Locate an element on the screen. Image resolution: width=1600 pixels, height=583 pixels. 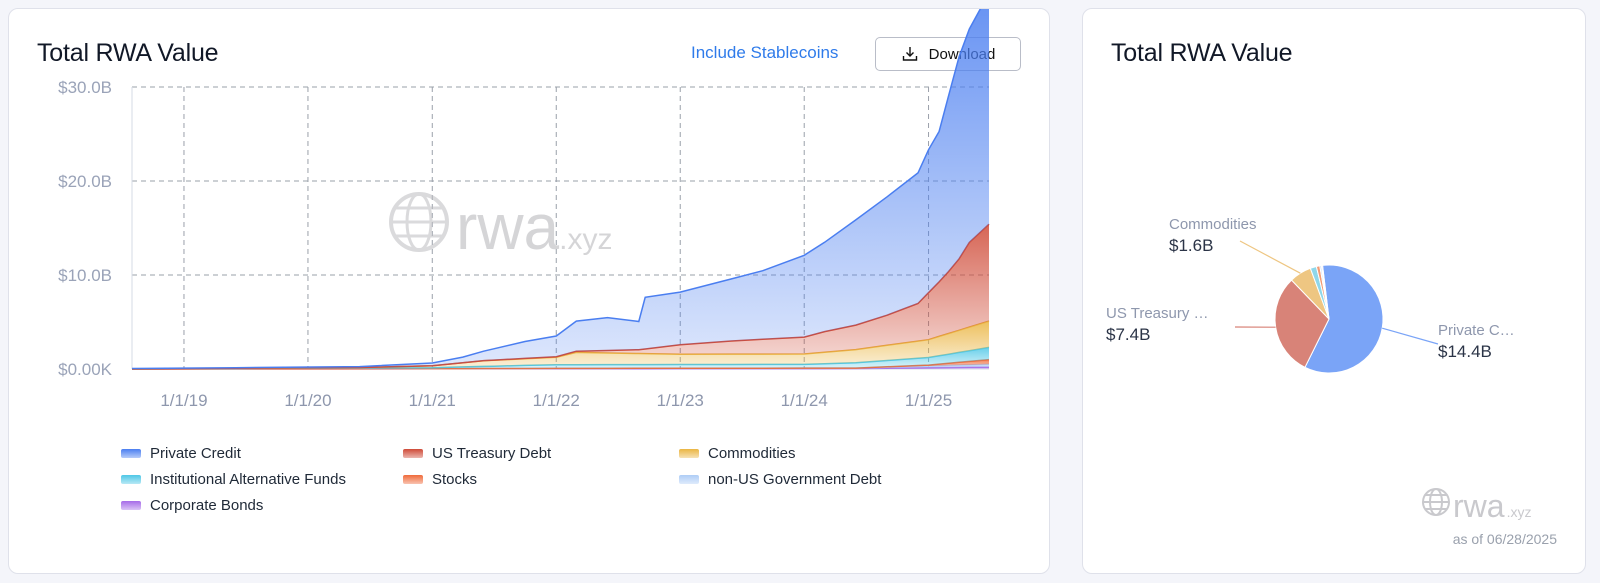
download-icon is located at coordinates (909, 54).